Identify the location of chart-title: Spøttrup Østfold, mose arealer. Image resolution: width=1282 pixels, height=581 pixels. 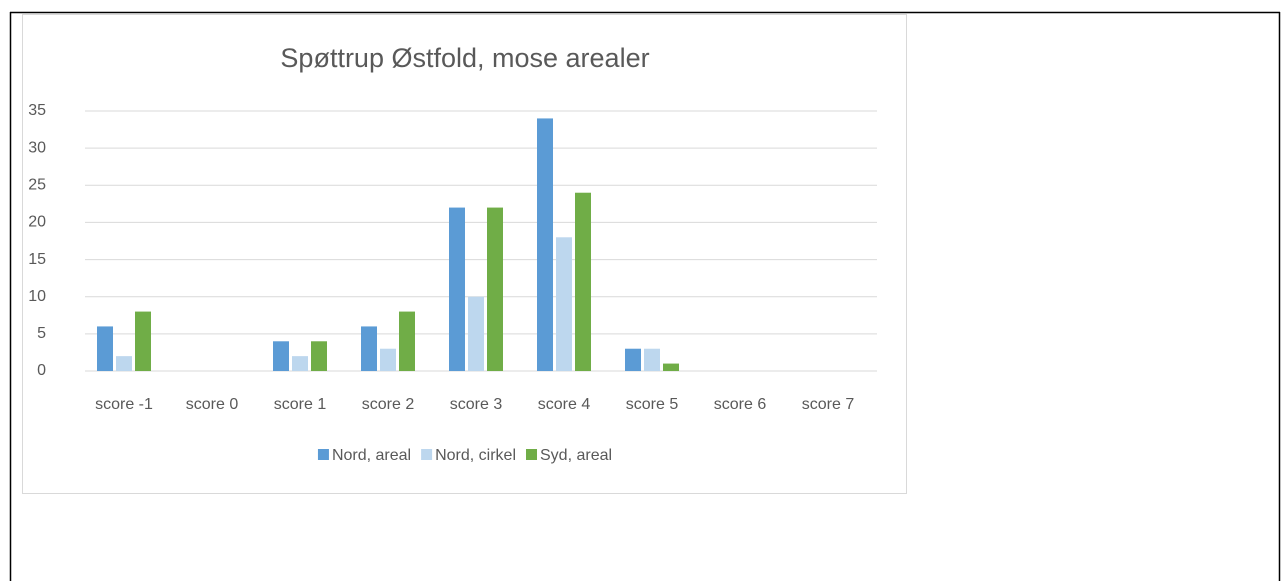
(464, 58).